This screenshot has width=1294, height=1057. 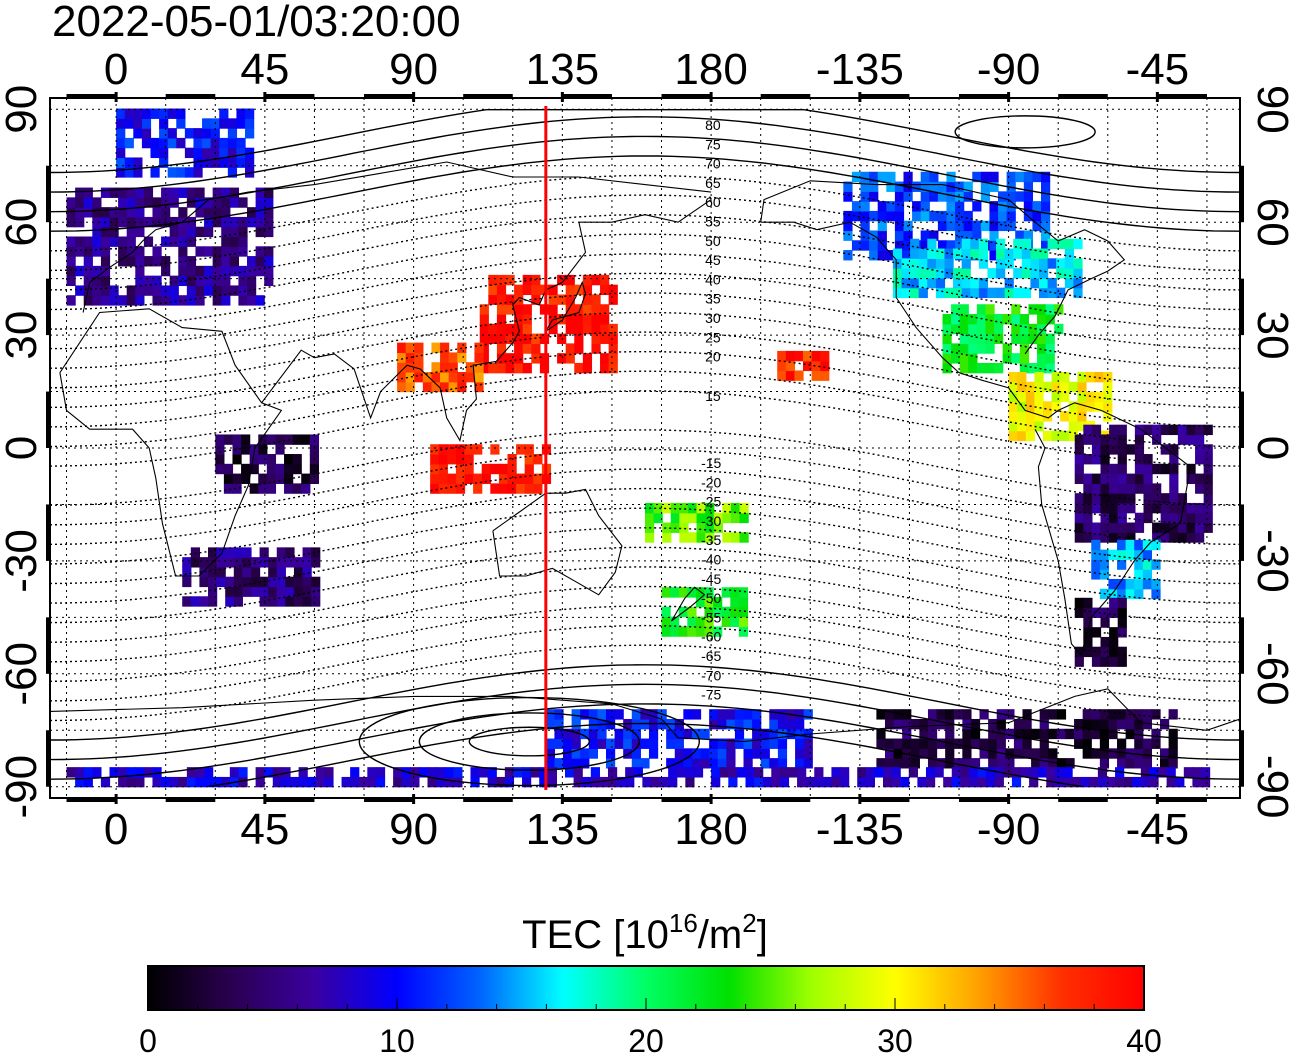 I want to click on coastline, so click(x=557, y=542).